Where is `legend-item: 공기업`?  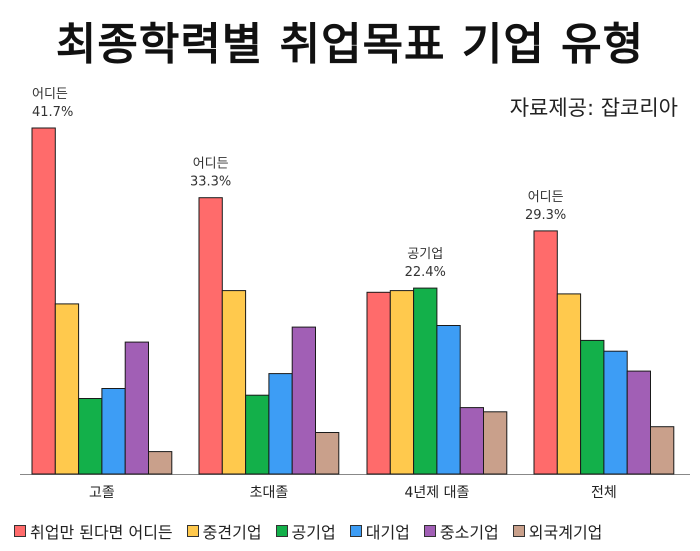
legend-item: 공기업 is located at coordinates (305, 531).